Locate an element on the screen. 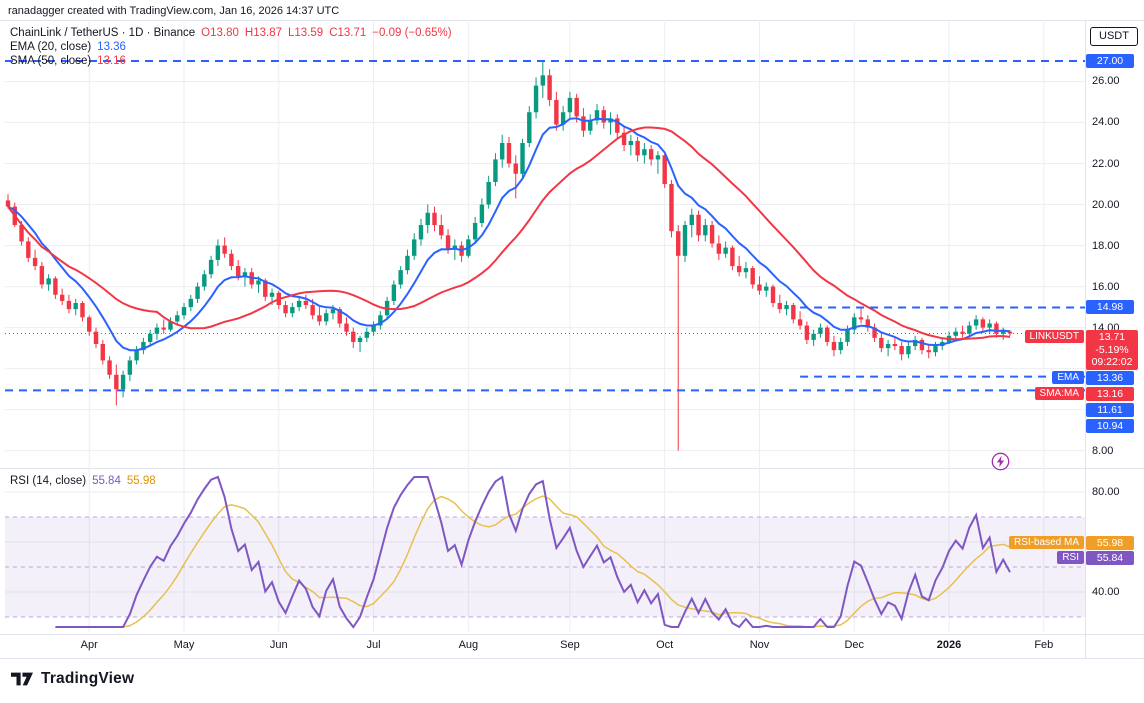 The width and height of the screenshot is (1144, 703). ema-axis-badge: 13.36 is located at coordinates (1110, 378).